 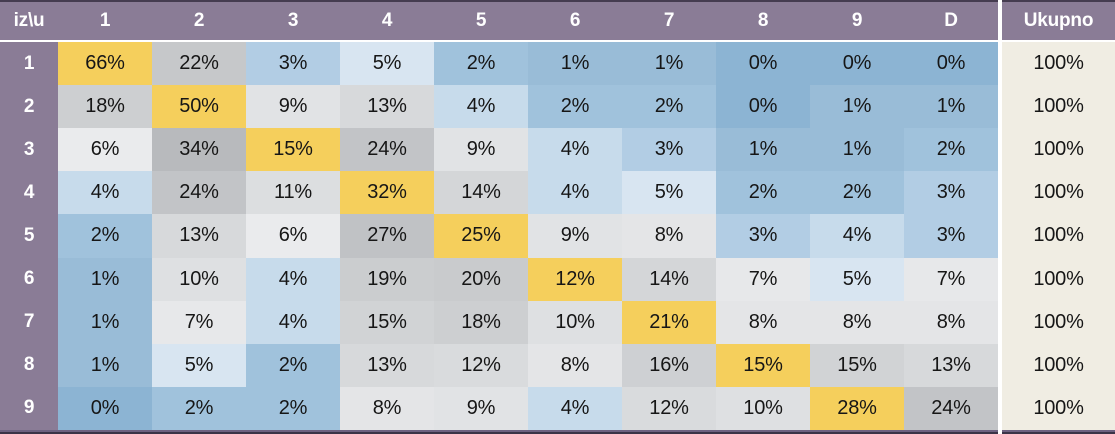 What do you see at coordinates (669, 322) in the screenshot?
I see `data-cell: 21%` at bounding box center [669, 322].